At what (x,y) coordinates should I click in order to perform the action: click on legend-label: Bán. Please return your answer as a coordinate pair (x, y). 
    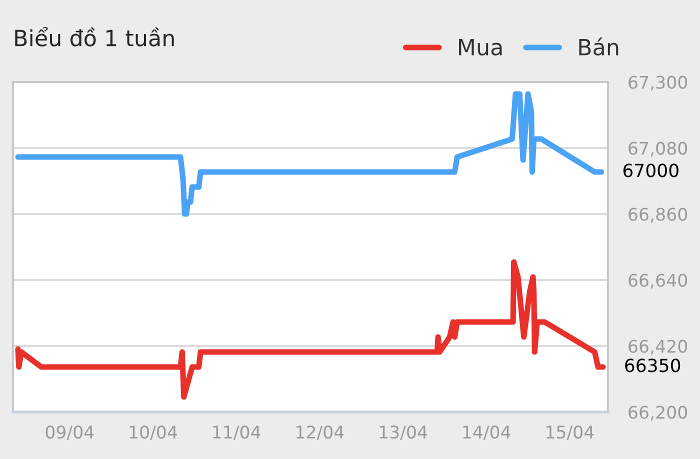
    Looking at the image, I should click on (598, 46).